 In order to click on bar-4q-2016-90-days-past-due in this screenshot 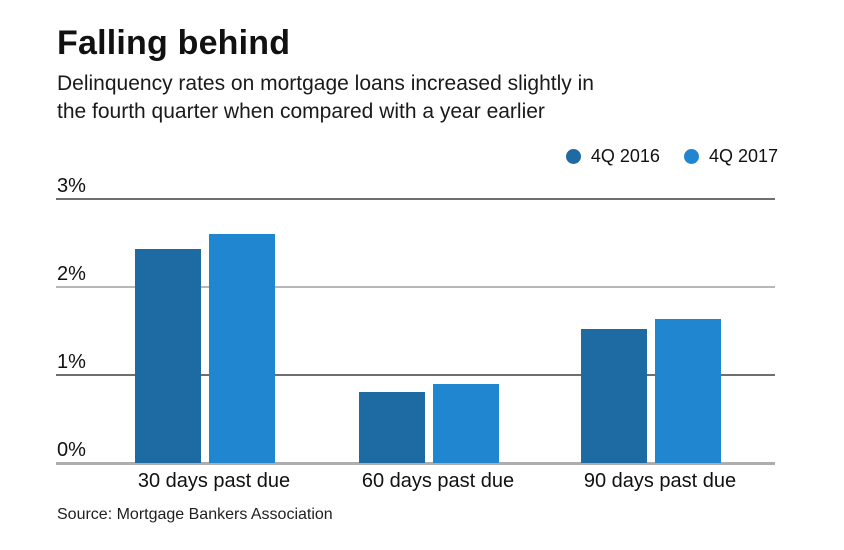, I will do `click(614, 396)`.